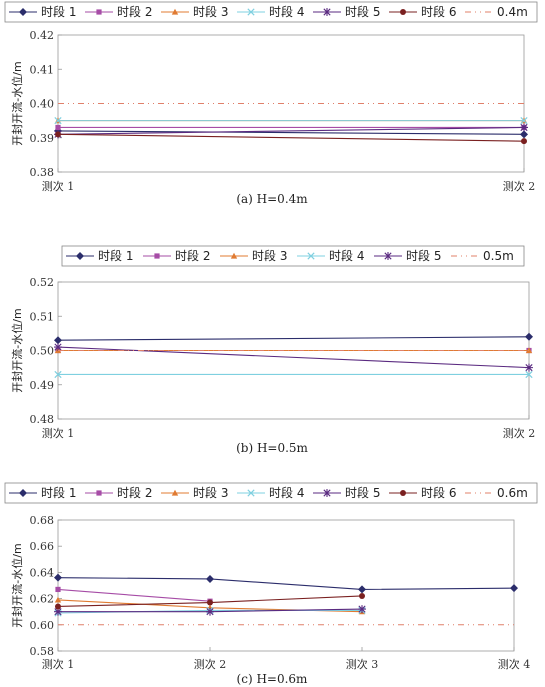  I want to click on y-tick-label: 0.68, so click(42, 520).